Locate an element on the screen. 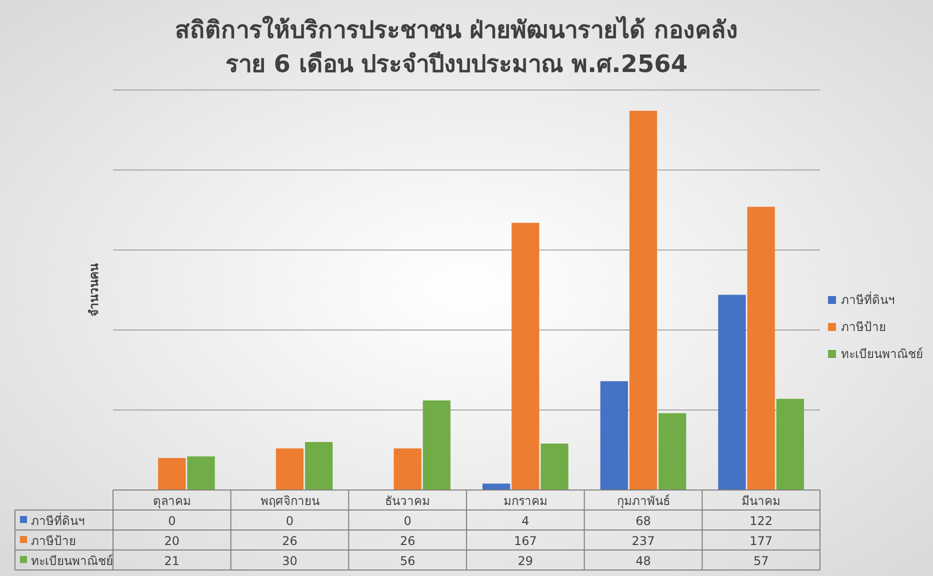 The height and width of the screenshot is (576, 933). data-label: 237 is located at coordinates (643, 541).